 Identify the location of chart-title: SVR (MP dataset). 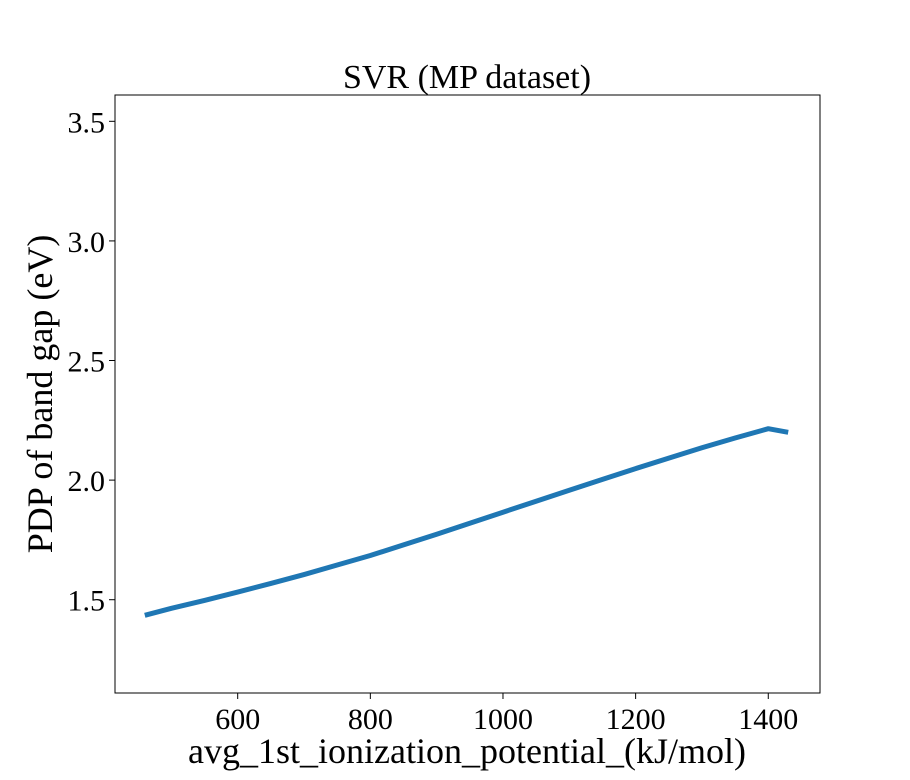
(467, 77).